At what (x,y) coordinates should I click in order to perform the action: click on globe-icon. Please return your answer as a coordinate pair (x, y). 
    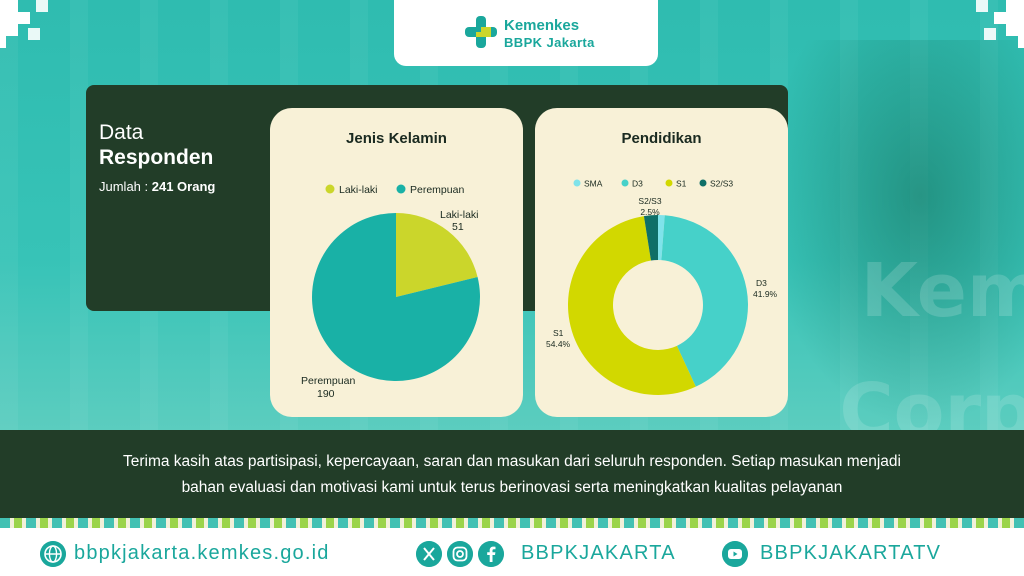
    Looking at the image, I should click on (53, 554).